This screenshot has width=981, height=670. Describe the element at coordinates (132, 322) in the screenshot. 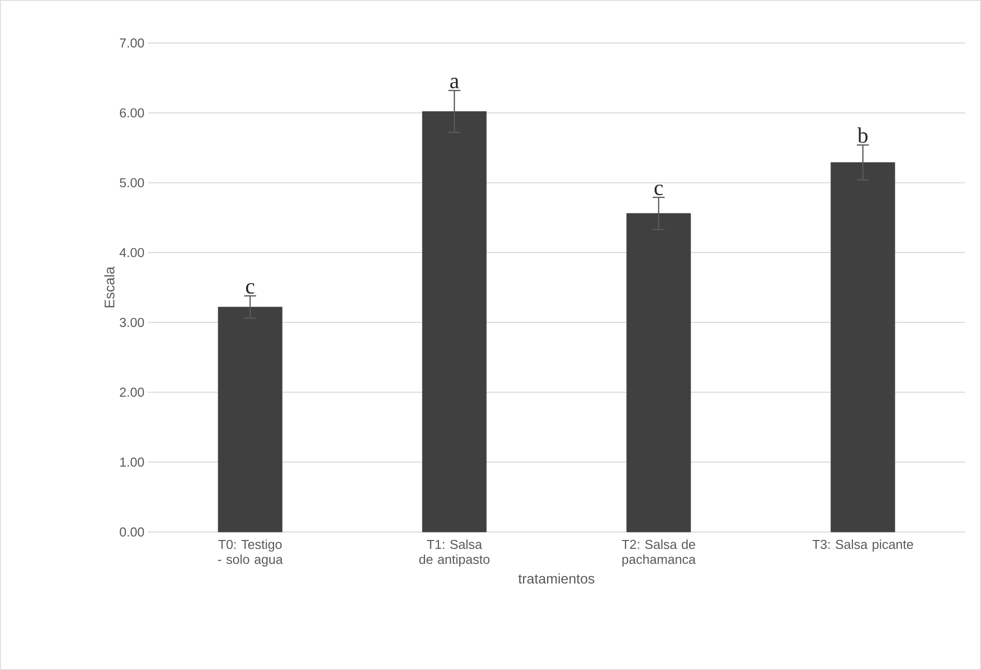

I see `y-tick-label: 3.00` at that location.